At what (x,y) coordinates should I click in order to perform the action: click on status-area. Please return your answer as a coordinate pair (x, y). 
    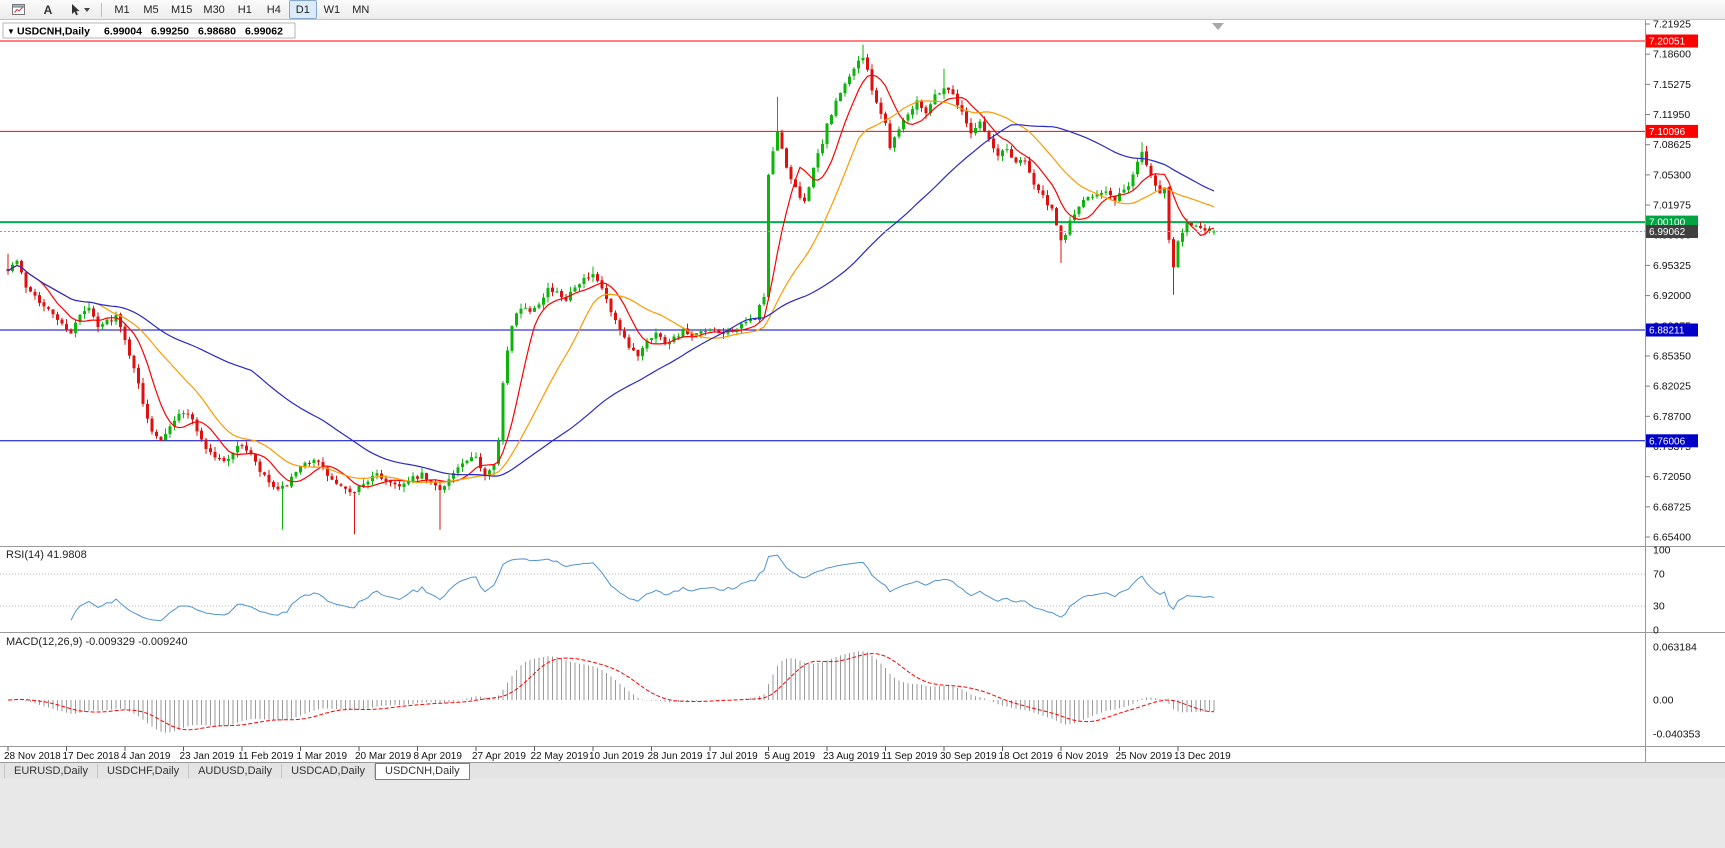
    Looking at the image, I should click on (862, 813).